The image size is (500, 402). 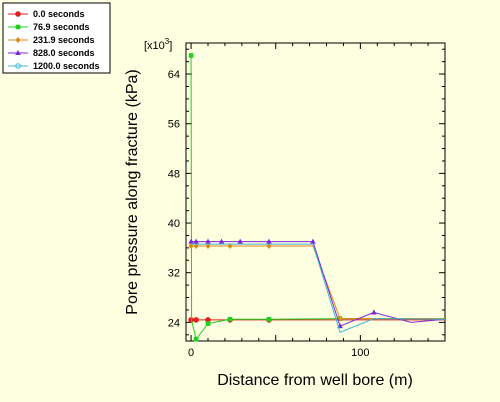 I want to click on legend-label: 1200.0 seconds, so click(x=66, y=66).